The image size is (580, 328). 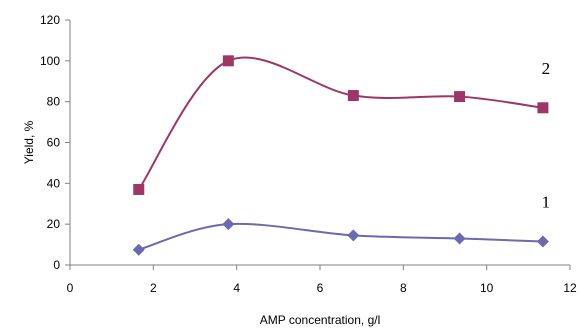 What do you see at coordinates (236, 288) in the screenshot?
I see `x-tick-label: 4` at bounding box center [236, 288].